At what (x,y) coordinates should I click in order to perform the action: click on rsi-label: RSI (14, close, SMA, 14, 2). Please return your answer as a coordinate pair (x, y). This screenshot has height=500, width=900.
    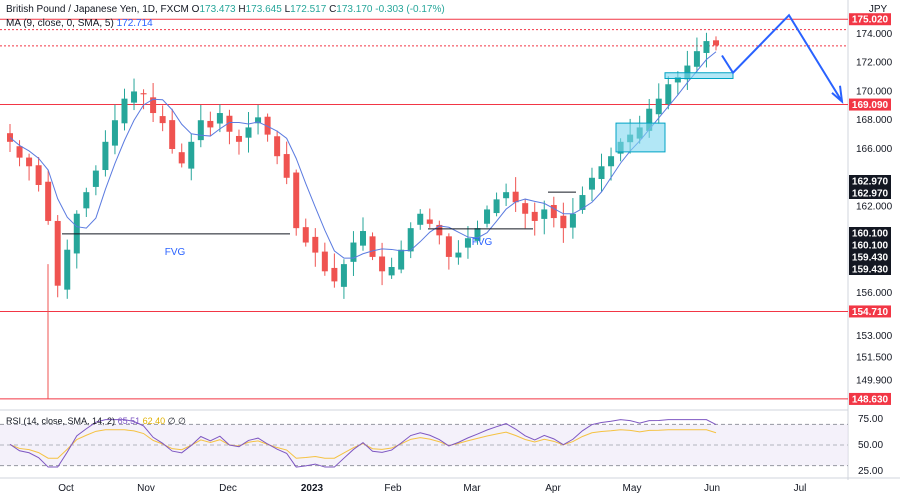
    Looking at the image, I should click on (61, 421).